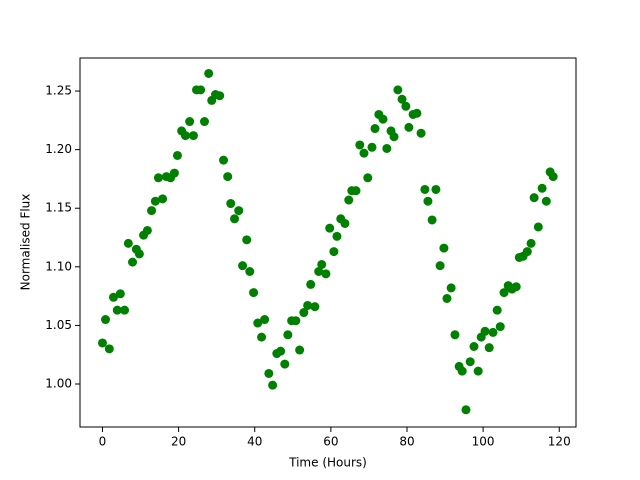 The image size is (640, 480). What do you see at coordinates (58, 149) in the screenshot?
I see `y-tick-label: 1.20` at bounding box center [58, 149].